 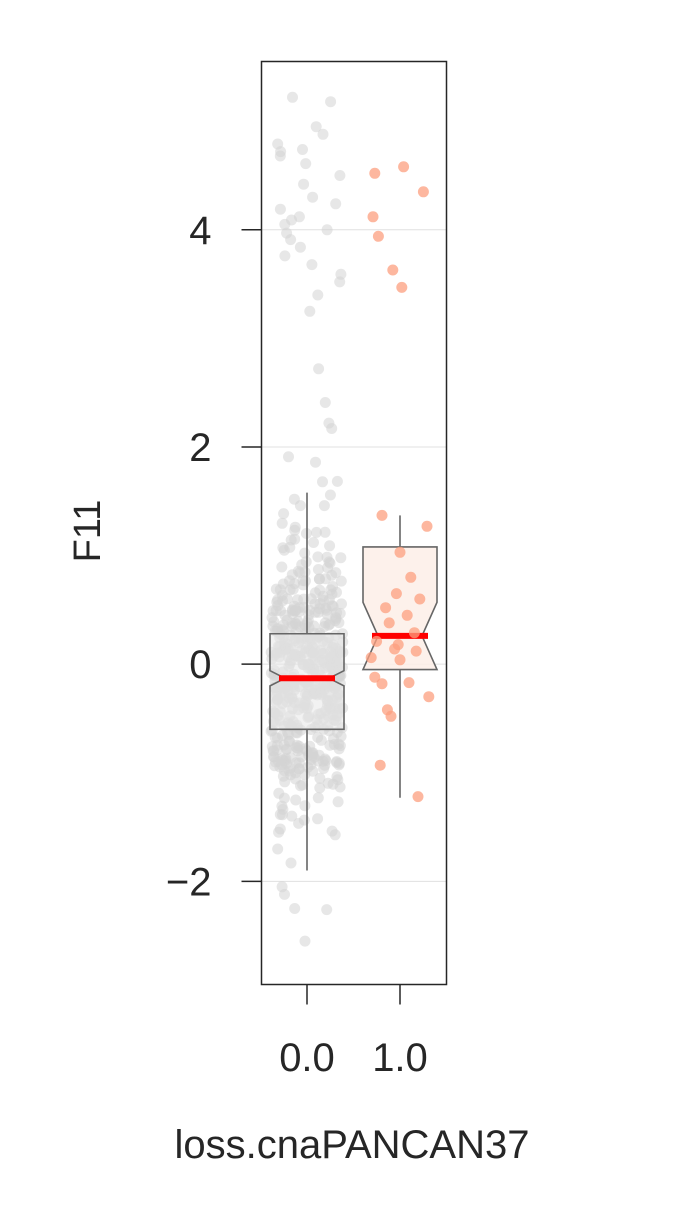 What do you see at coordinates (353, 1032) in the screenshot?
I see `x-axis-ticks: 0.0 1.0` at bounding box center [353, 1032].